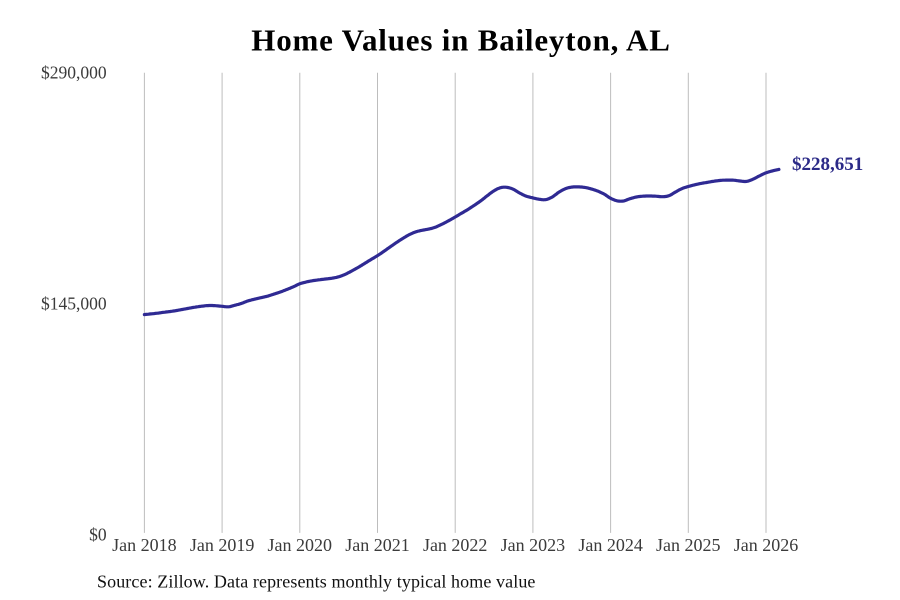 This screenshot has height=600, width=900. What do you see at coordinates (455, 545) in the screenshot?
I see `svg-text: Jan 2022` at bounding box center [455, 545].